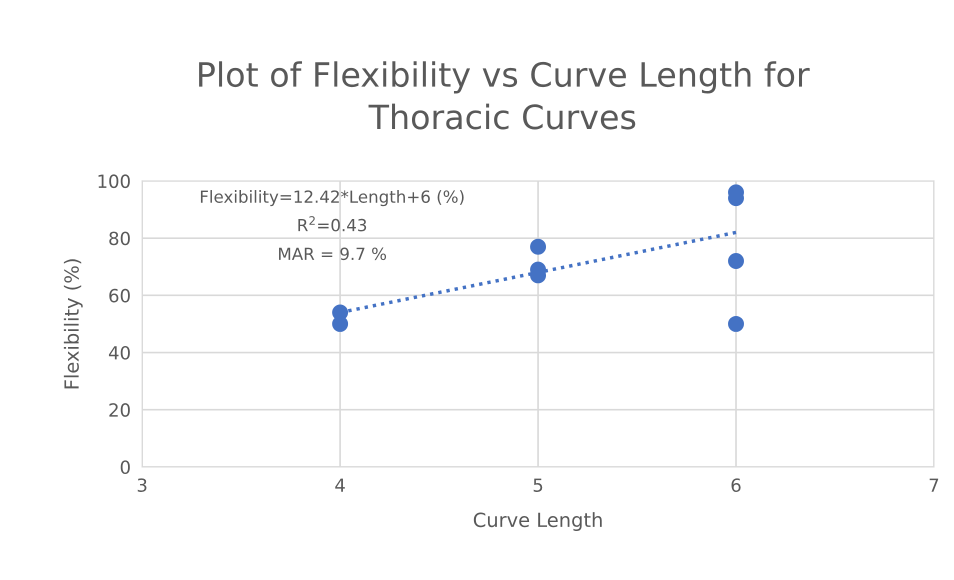 Image resolution: width=954 pixels, height=580 pixels. I want to click on y-tick-label: 20, so click(119, 410).